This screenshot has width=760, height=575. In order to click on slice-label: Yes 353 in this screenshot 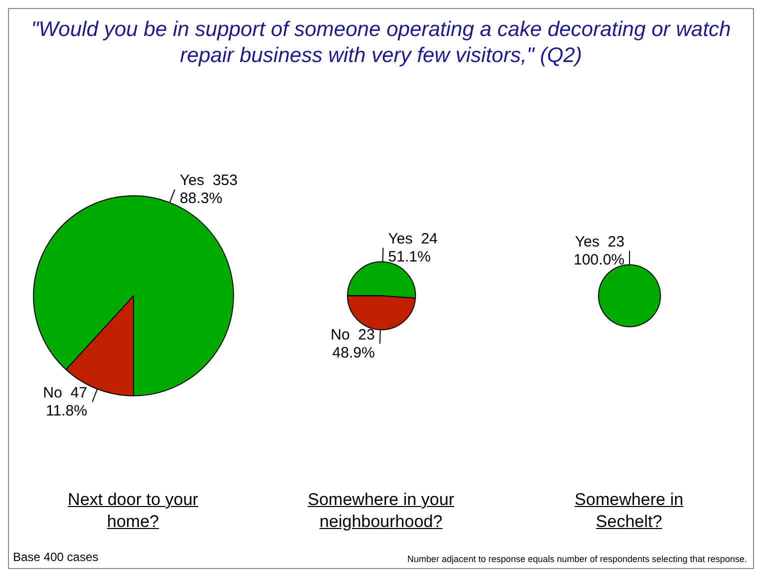, I will do `click(208, 181)`.